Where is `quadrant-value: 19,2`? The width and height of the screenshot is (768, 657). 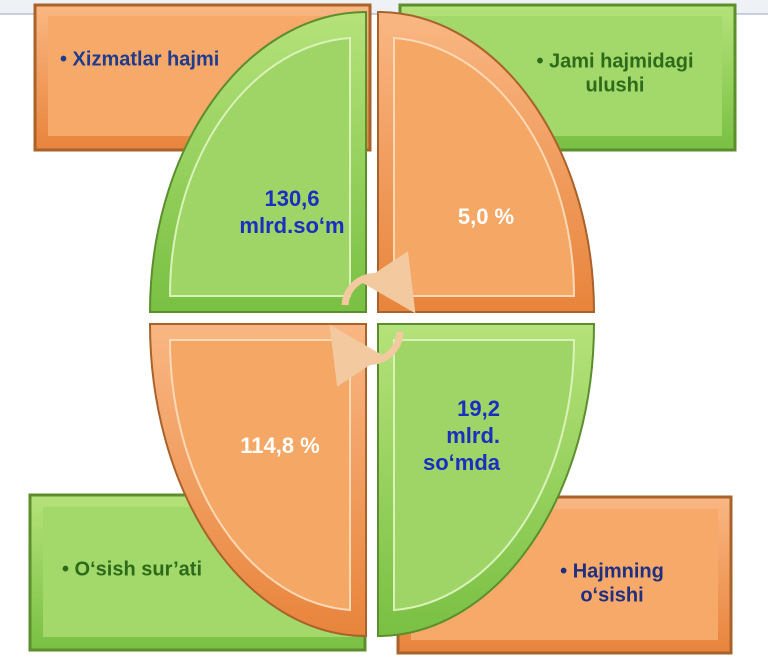 quadrant-value: 19,2 is located at coordinates (478, 408).